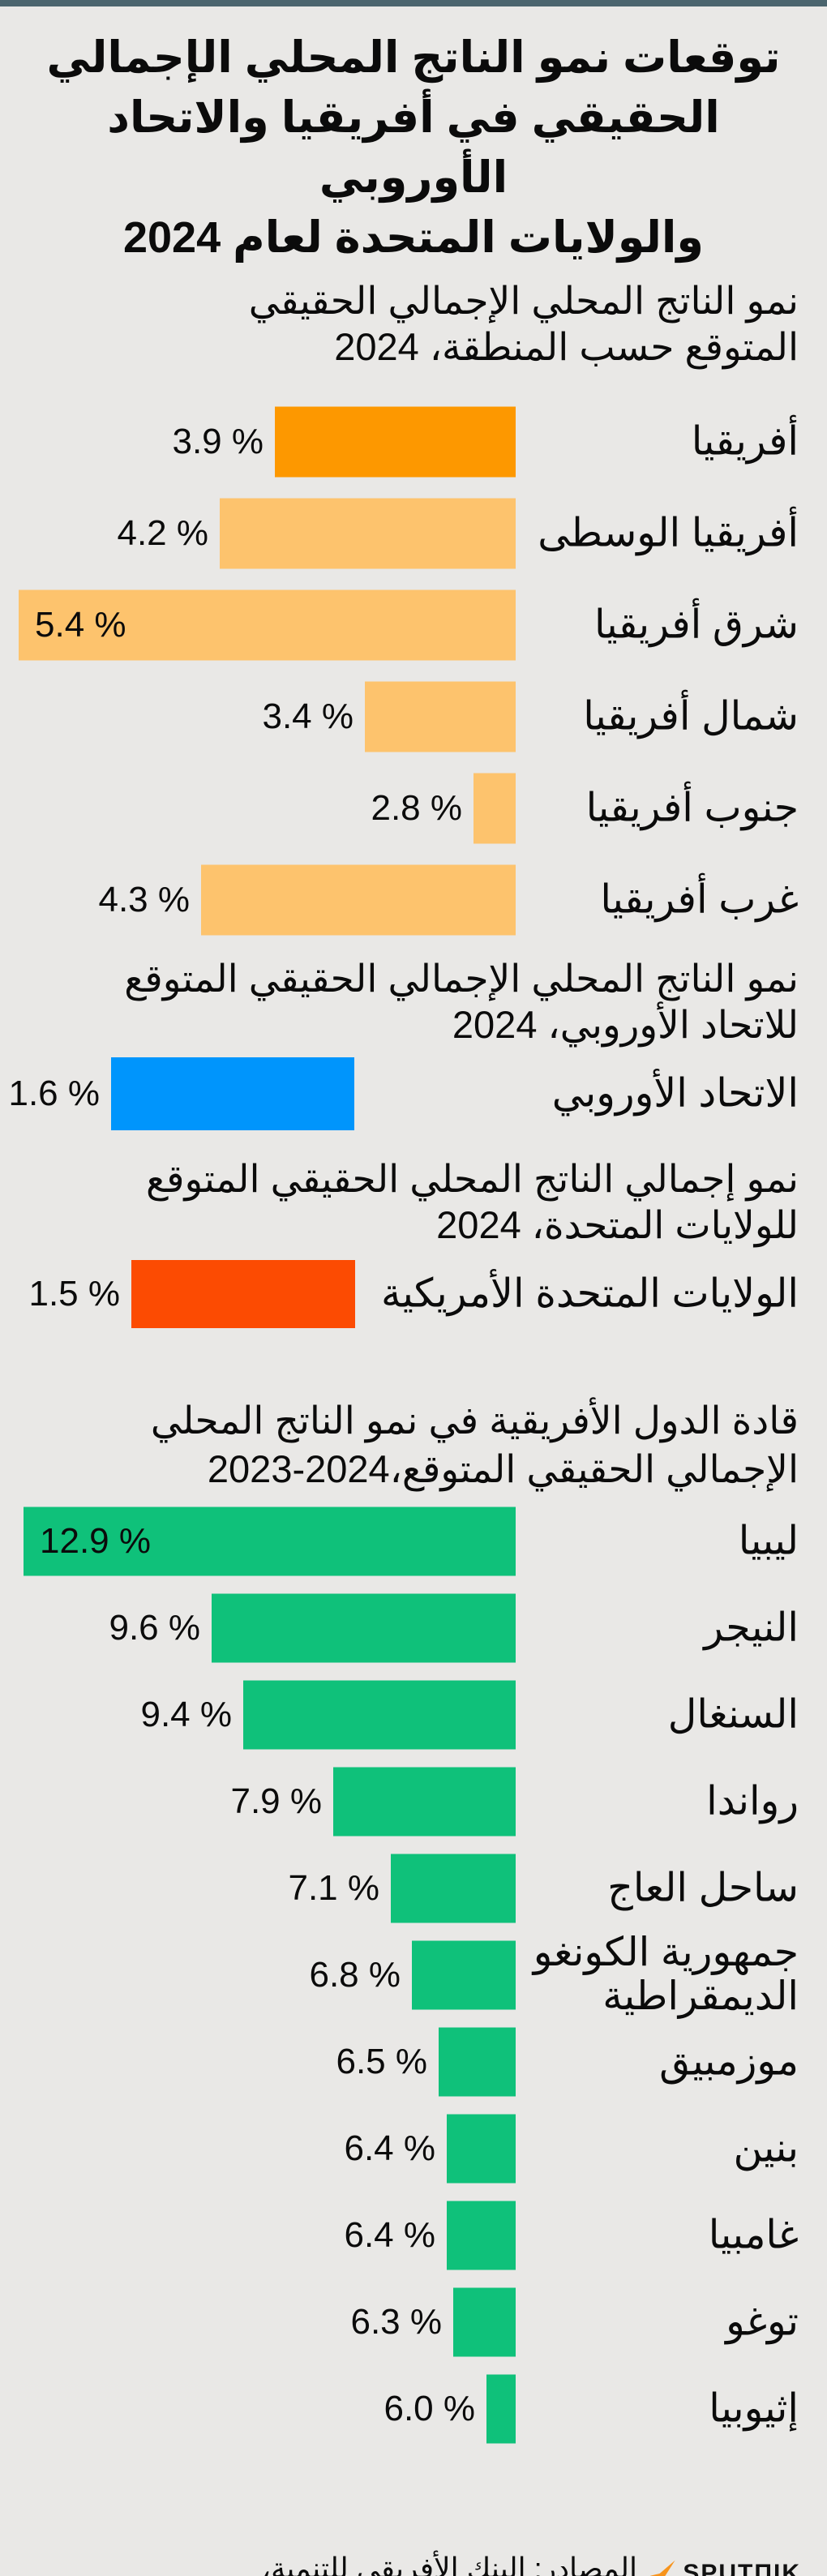 The image size is (827, 2576). I want to click on page-title-line-2: الحقيقي في أفريقيا والاتحاد الأوروبي, so click(413, 147).